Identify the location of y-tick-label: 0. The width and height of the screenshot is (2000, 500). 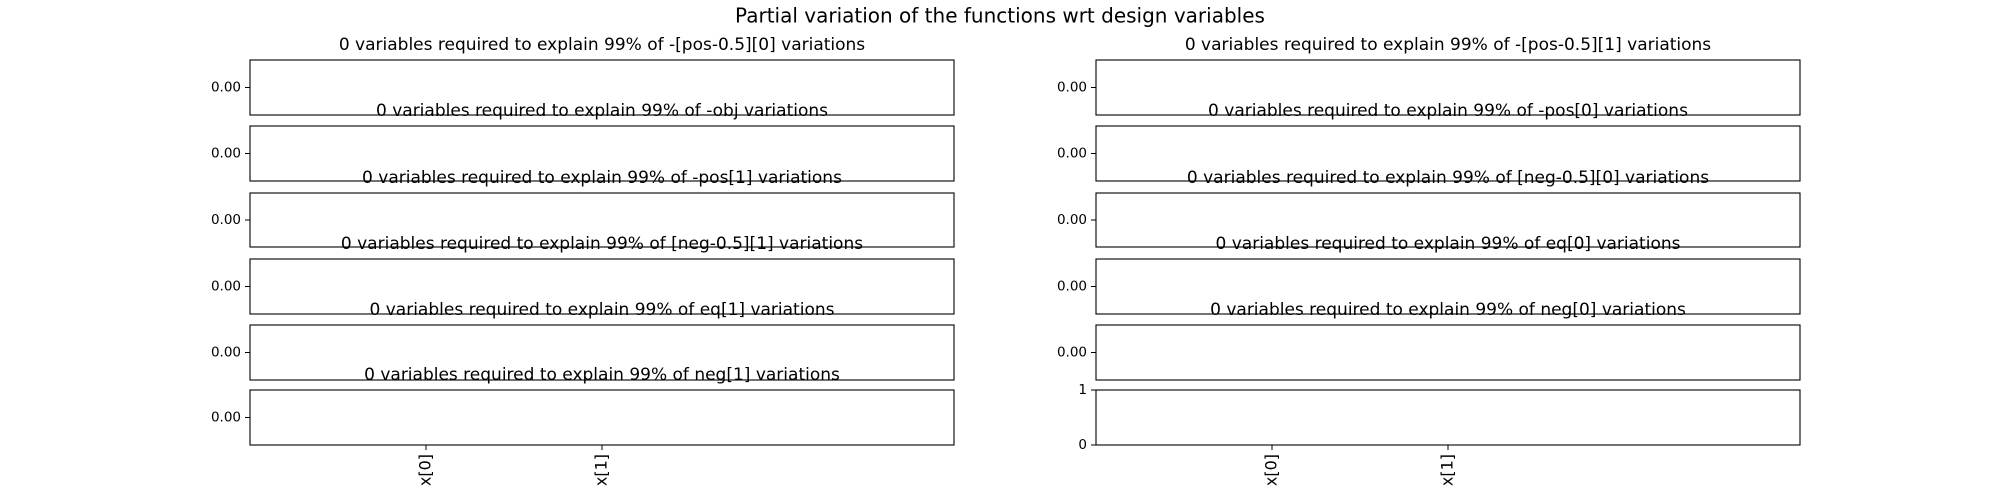
(1082, 445).